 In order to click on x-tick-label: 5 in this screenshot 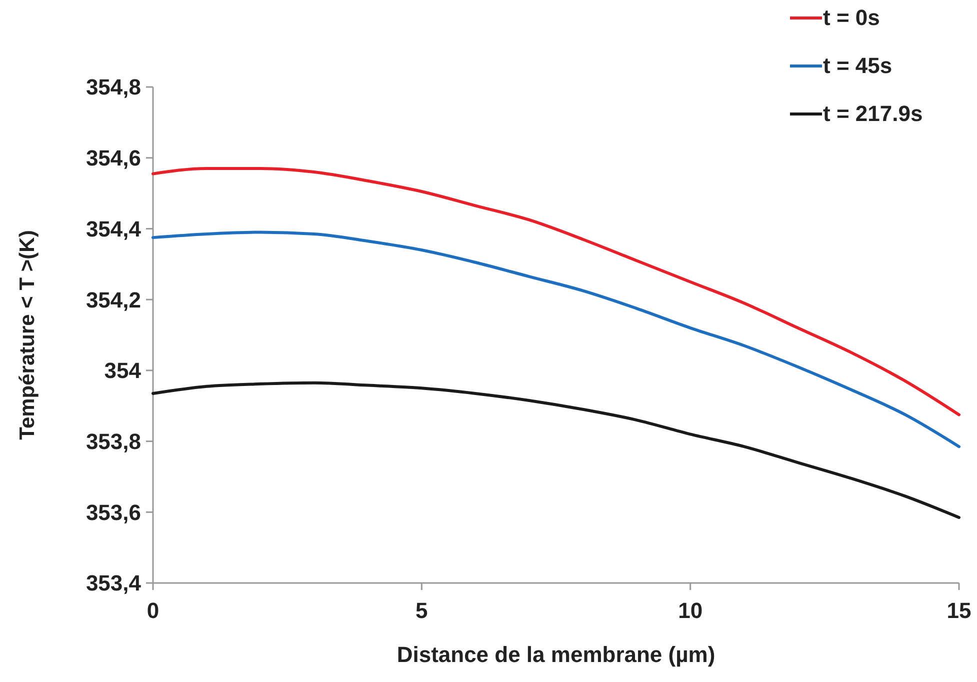, I will do `click(422, 610)`.